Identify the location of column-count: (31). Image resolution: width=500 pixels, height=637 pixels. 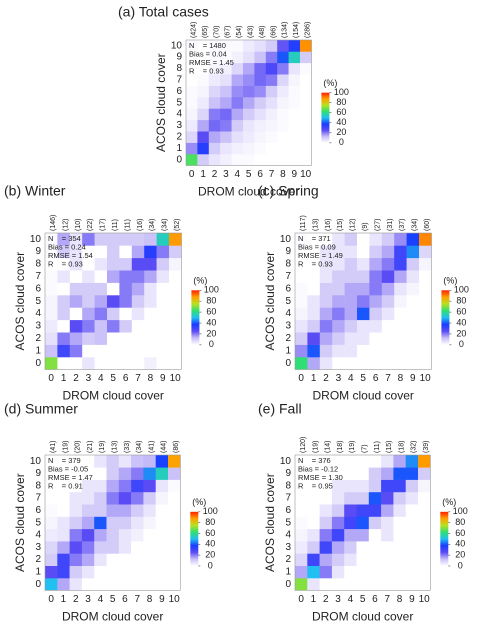
(390, 225).